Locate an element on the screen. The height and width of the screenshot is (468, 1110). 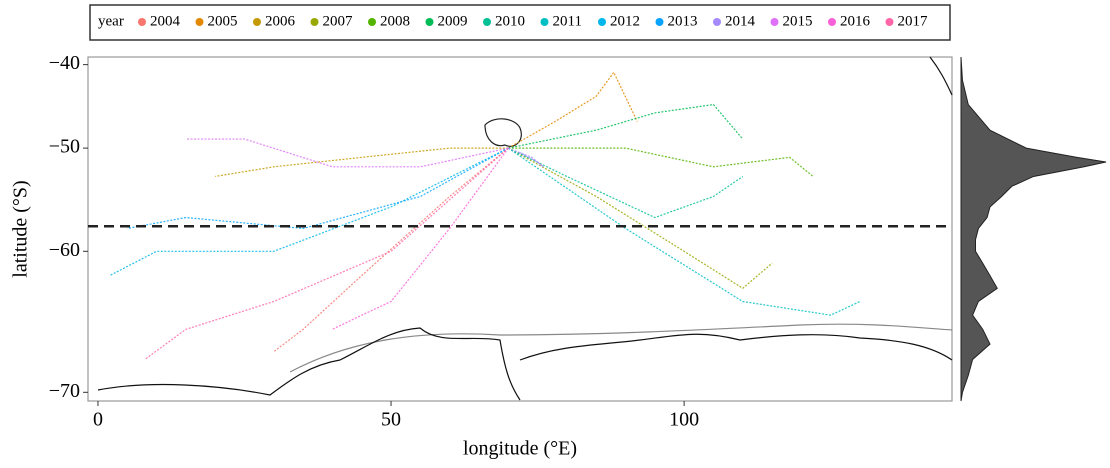
x-tick-label: 50 is located at coordinates (391, 420).